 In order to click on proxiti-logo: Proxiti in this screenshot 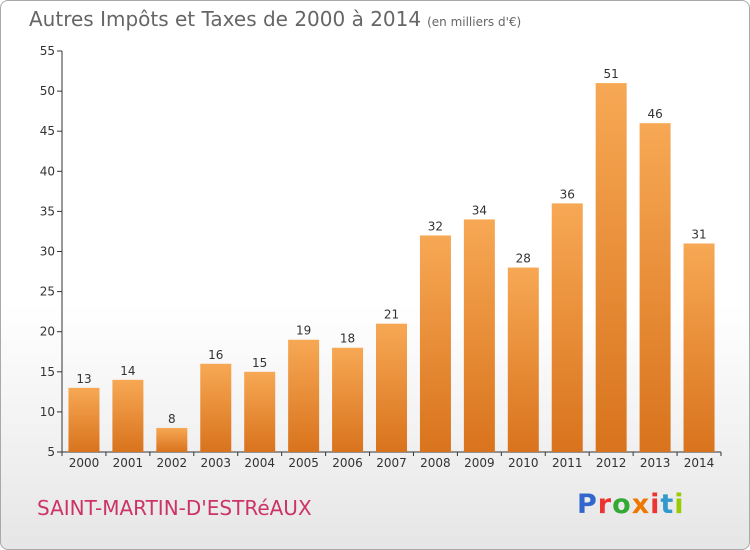, I will do `click(631, 504)`.